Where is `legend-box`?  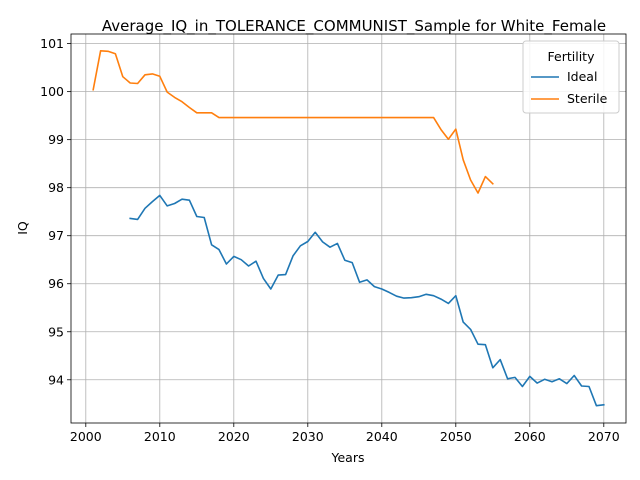
legend-box is located at coordinates (571, 77).